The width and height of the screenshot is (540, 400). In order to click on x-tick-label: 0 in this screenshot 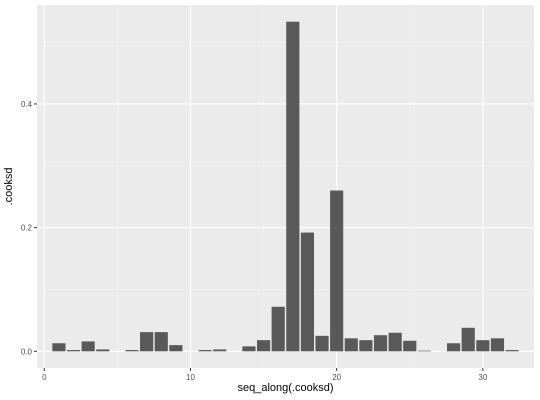, I will do `click(44, 377)`.